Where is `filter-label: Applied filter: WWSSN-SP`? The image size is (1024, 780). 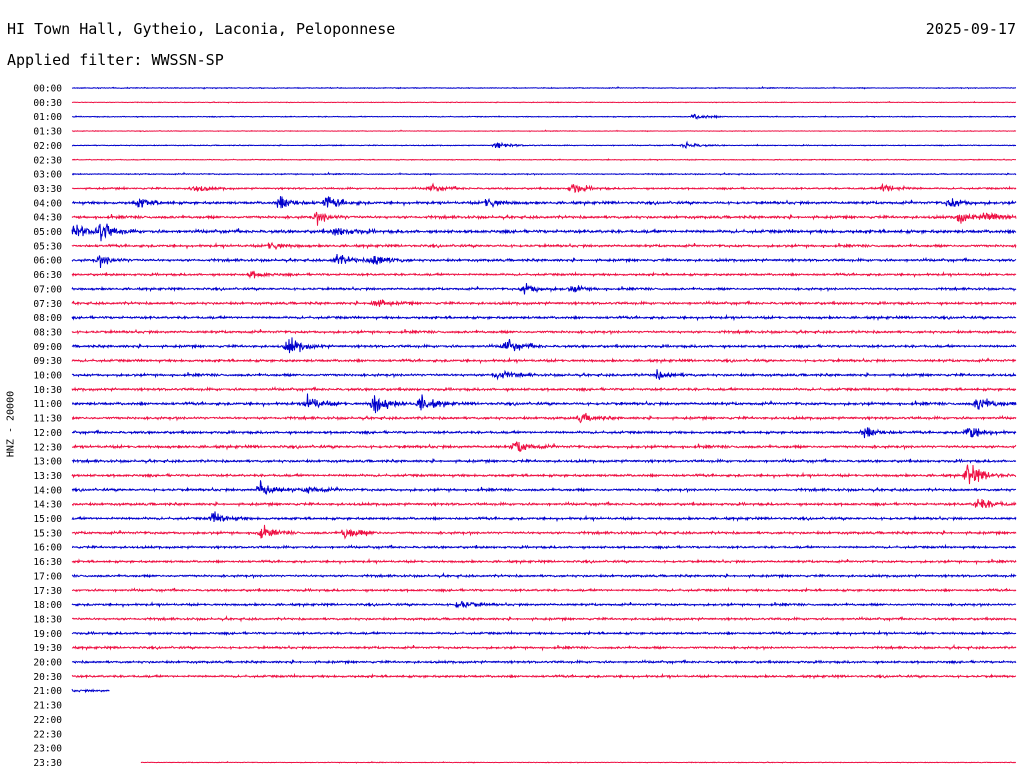
filter-label: Applied filter: WWSSN-SP is located at coordinates (115, 60).